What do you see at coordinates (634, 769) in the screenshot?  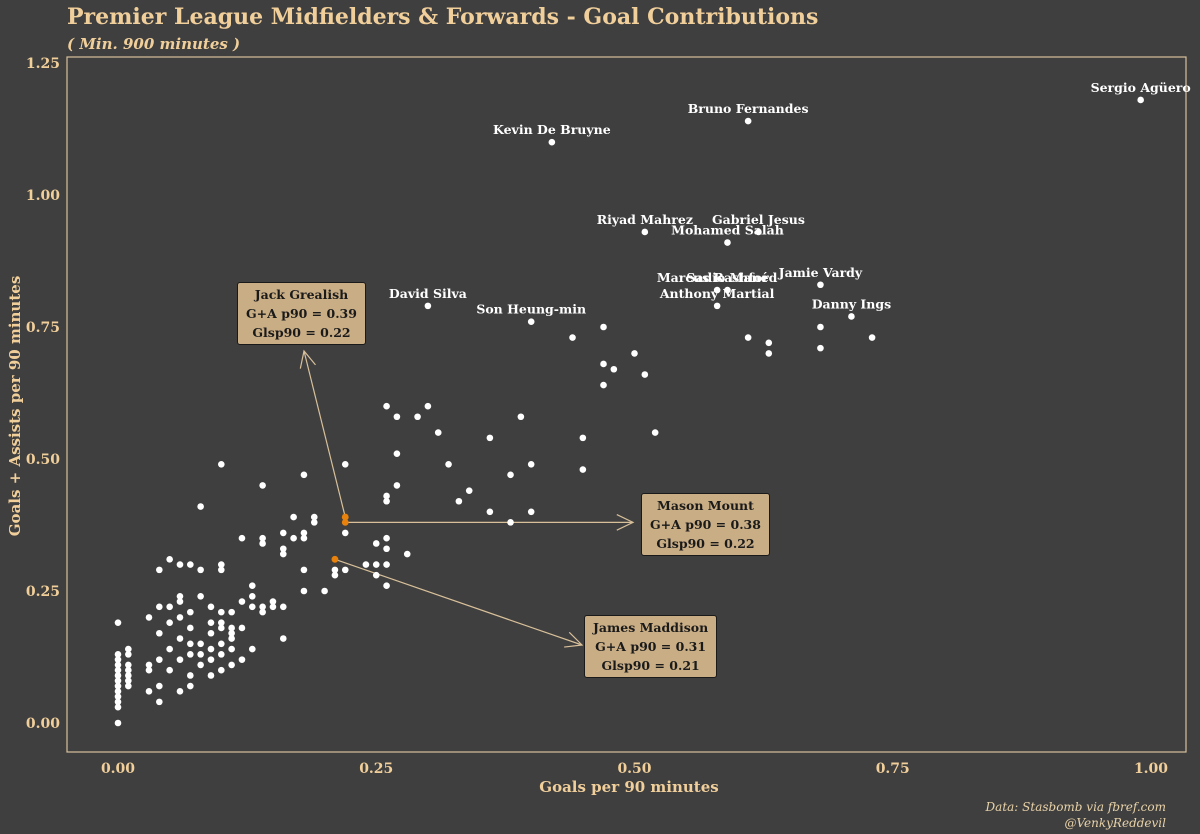 I see `x-tick-label: 0.50` at bounding box center [634, 769].